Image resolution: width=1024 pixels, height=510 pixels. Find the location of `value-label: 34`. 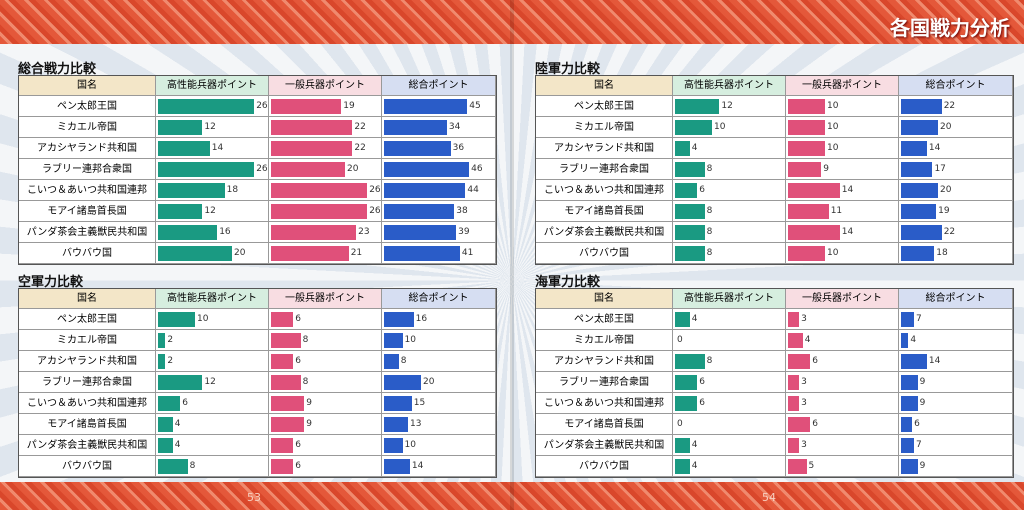

value-label: 34 is located at coordinates (454, 127).